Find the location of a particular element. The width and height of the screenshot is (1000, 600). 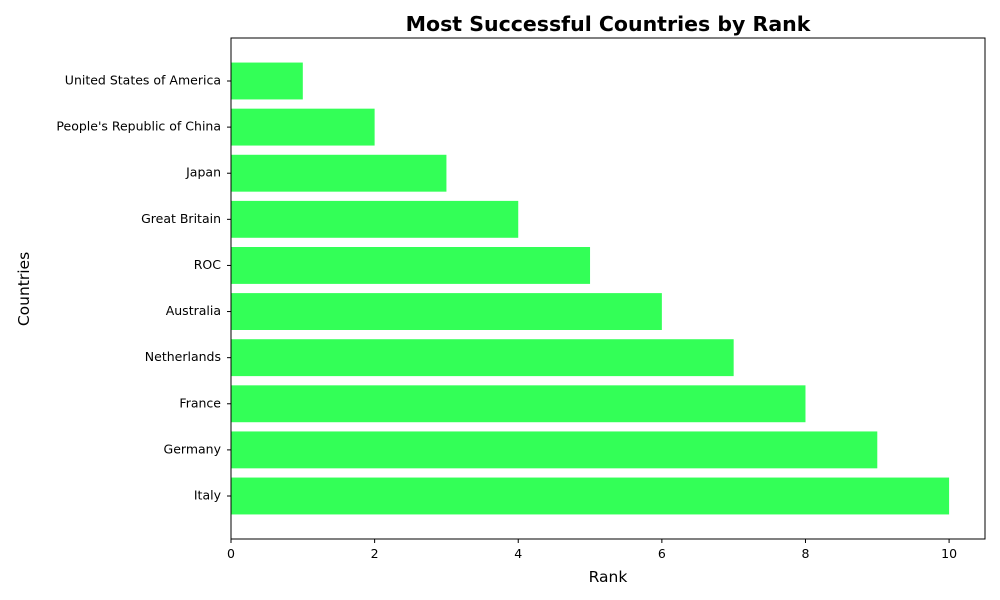

x-axis-label: Rank is located at coordinates (608, 577).